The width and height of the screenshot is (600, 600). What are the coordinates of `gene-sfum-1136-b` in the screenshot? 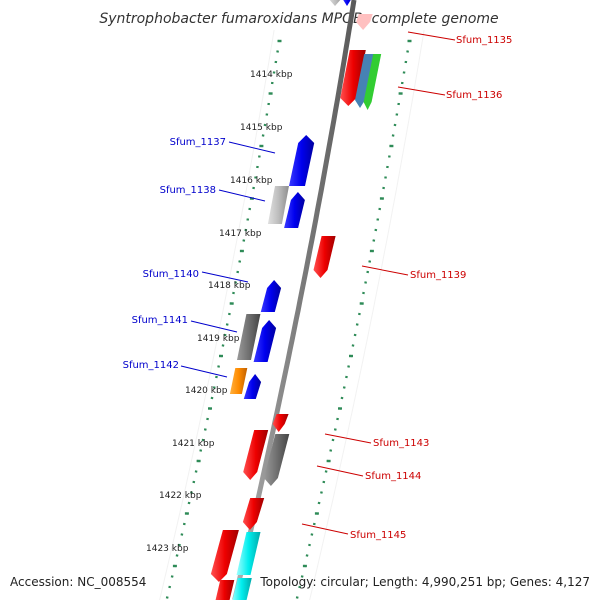 It's located at (365, 81).